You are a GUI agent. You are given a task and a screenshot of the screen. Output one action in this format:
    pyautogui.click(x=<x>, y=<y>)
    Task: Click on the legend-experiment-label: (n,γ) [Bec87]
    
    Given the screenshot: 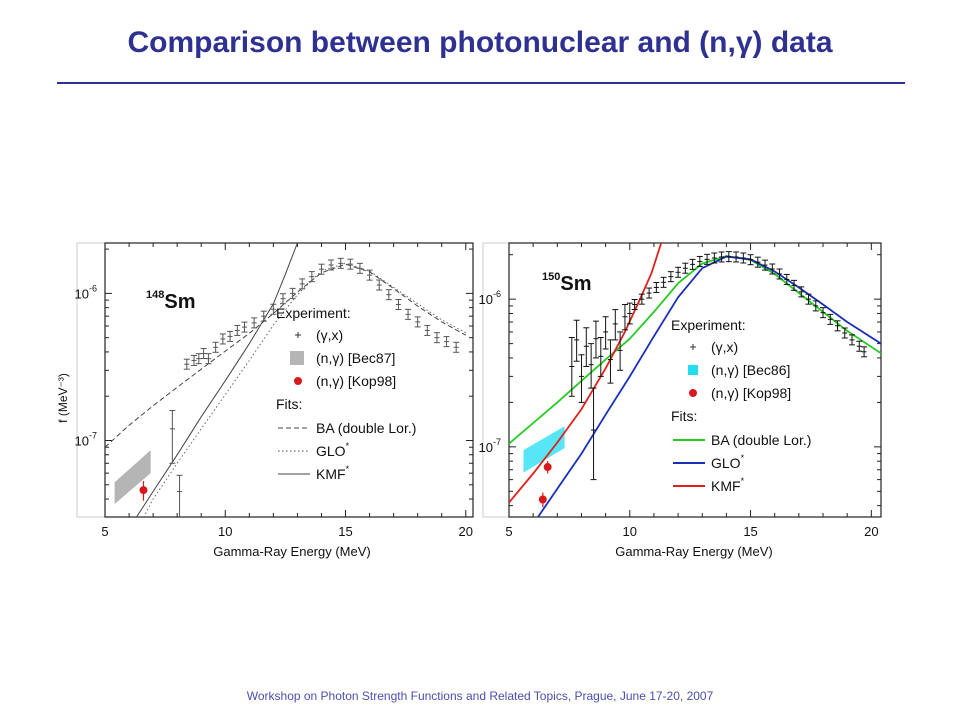 What is the action you would take?
    pyautogui.click(x=355, y=358)
    